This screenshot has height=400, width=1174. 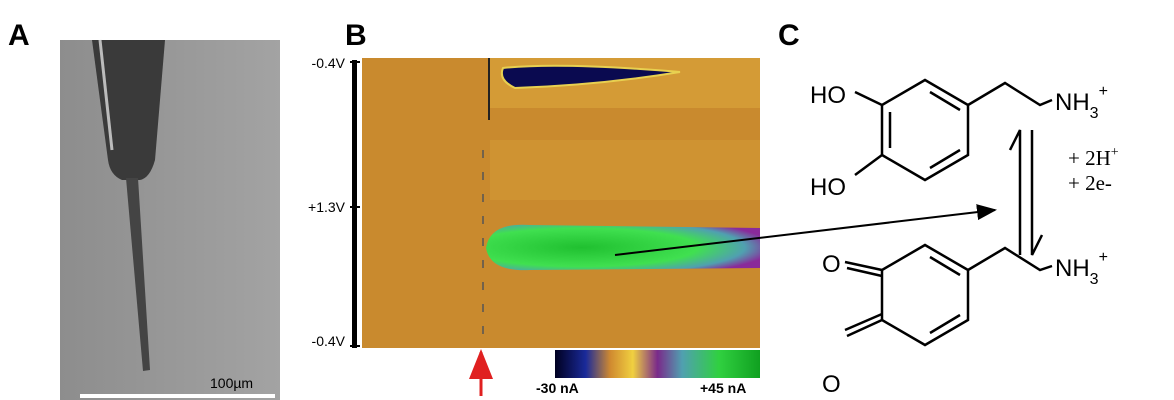 I want to click on fiber, so click(x=138, y=274).